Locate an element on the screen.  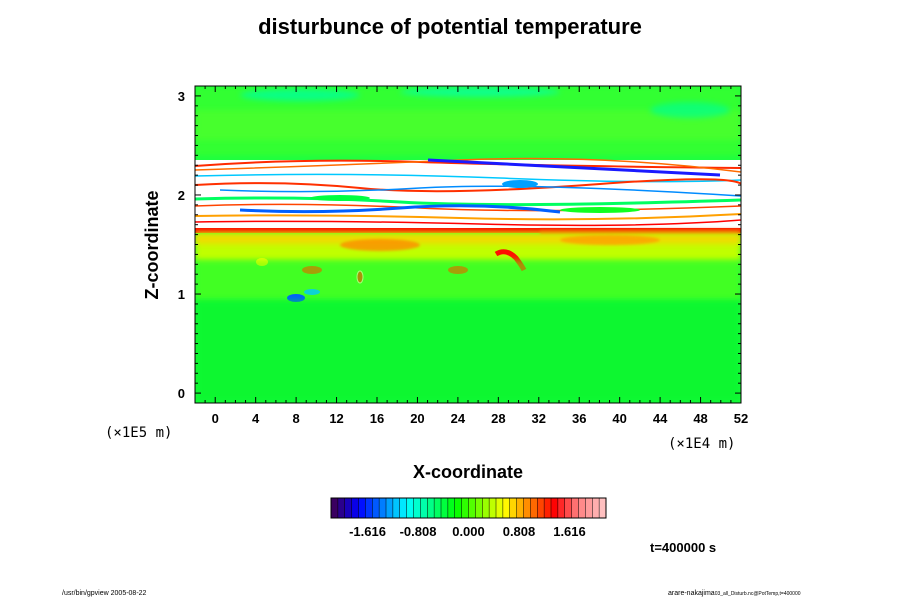
y-tick-label: 3 is located at coordinates (181, 96).